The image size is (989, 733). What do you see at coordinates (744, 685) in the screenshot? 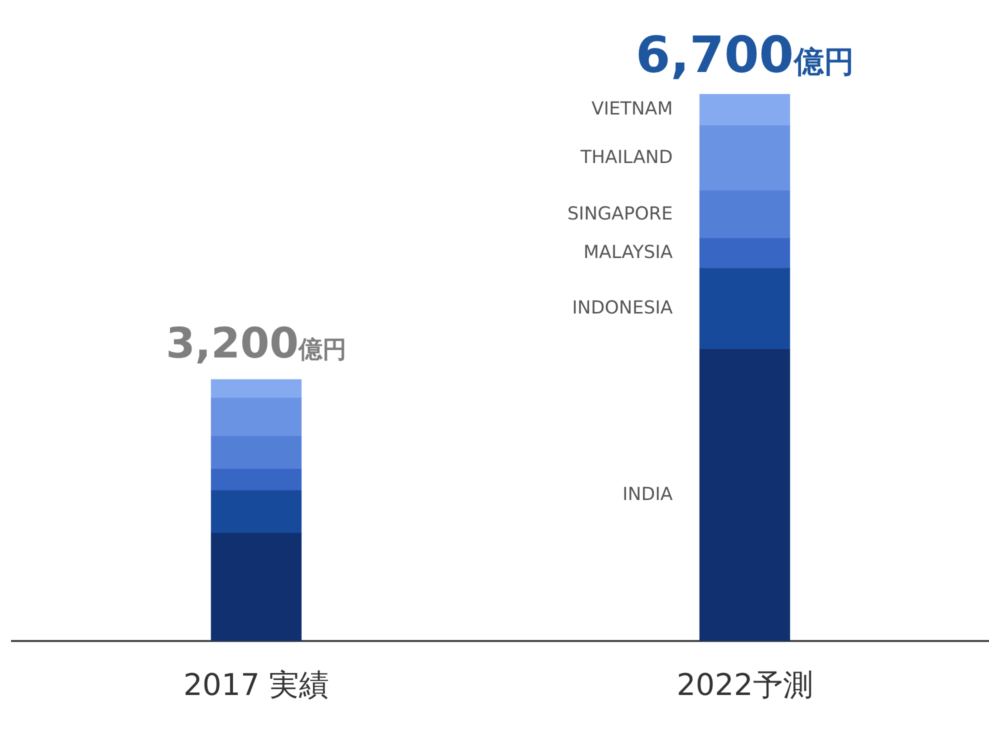
I see `x-tick-label: 2022予測` at bounding box center [744, 685].